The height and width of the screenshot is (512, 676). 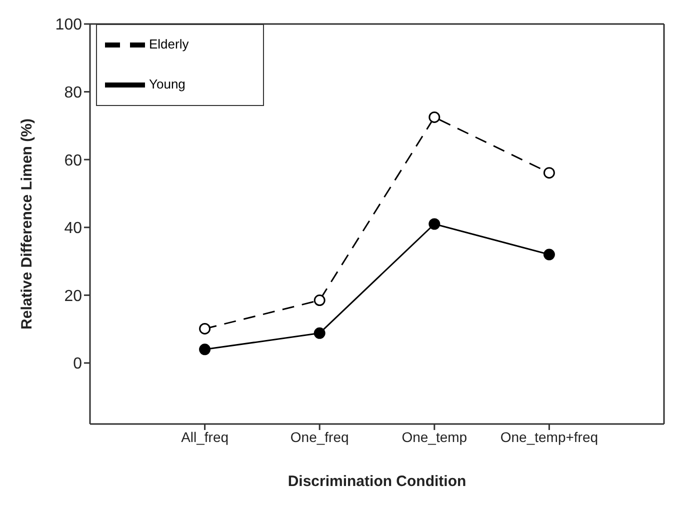 What do you see at coordinates (319, 436) in the screenshot?
I see `x-tick-label: One_freq` at bounding box center [319, 436].